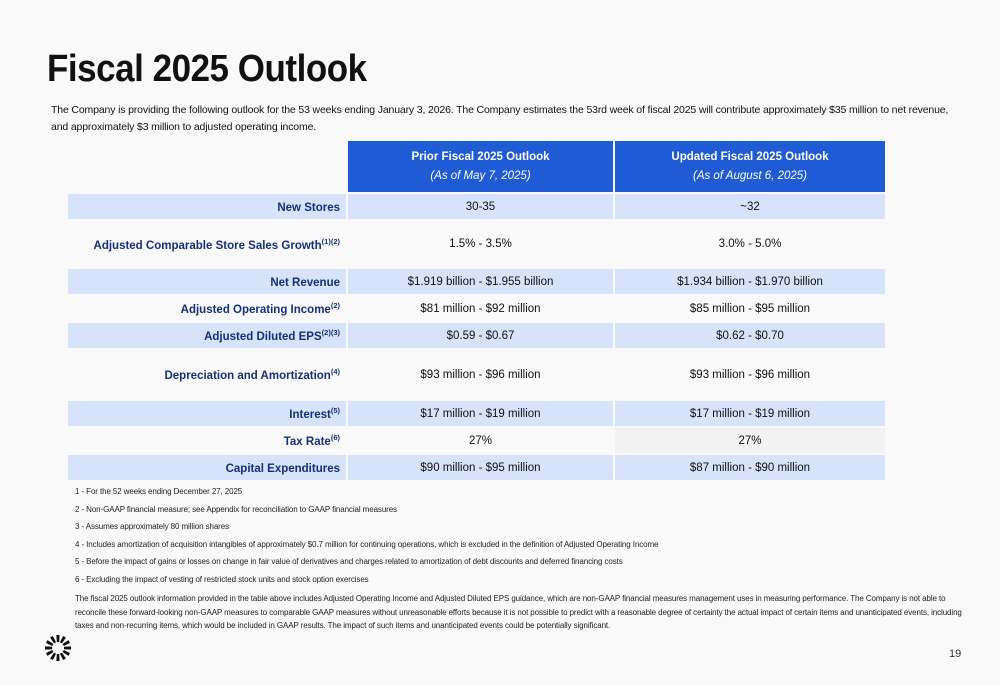 The height and width of the screenshot is (685, 1000). What do you see at coordinates (479, 280) in the screenshot?
I see `prior-value: $1.919 billion - $1.955 billion` at bounding box center [479, 280].